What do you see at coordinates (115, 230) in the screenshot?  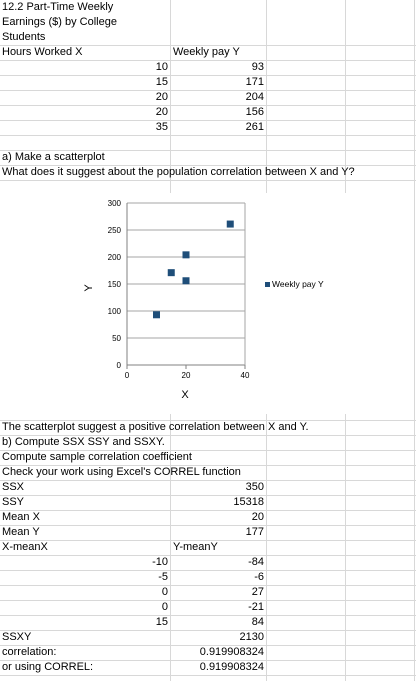 I see `y-tick-label: 250` at bounding box center [115, 230].